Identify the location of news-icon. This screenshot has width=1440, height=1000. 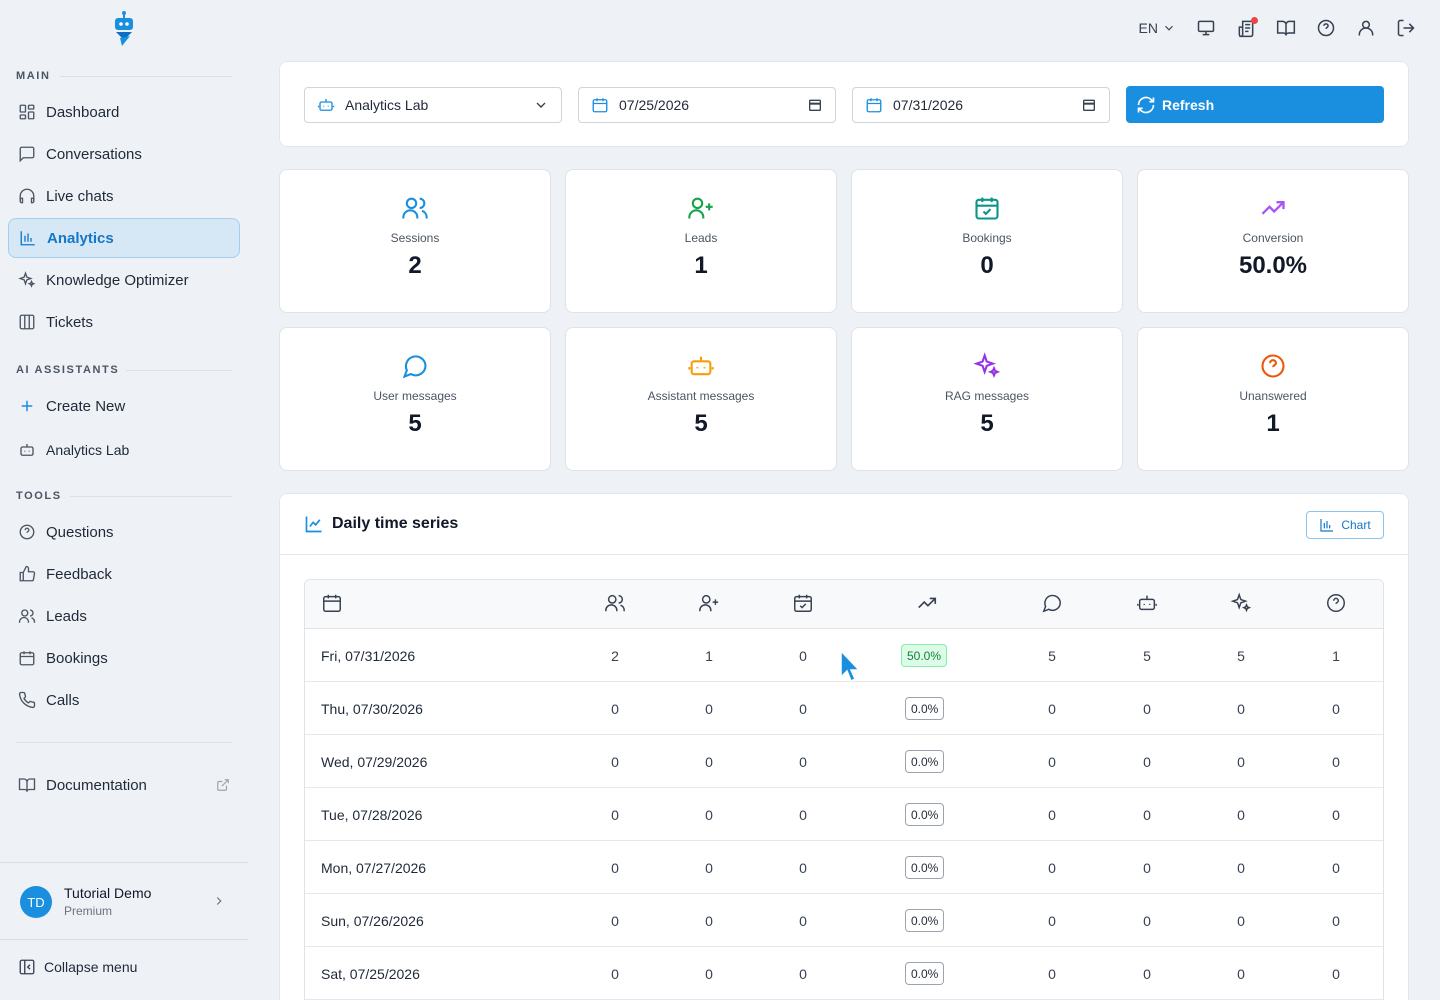
(1247, 27).